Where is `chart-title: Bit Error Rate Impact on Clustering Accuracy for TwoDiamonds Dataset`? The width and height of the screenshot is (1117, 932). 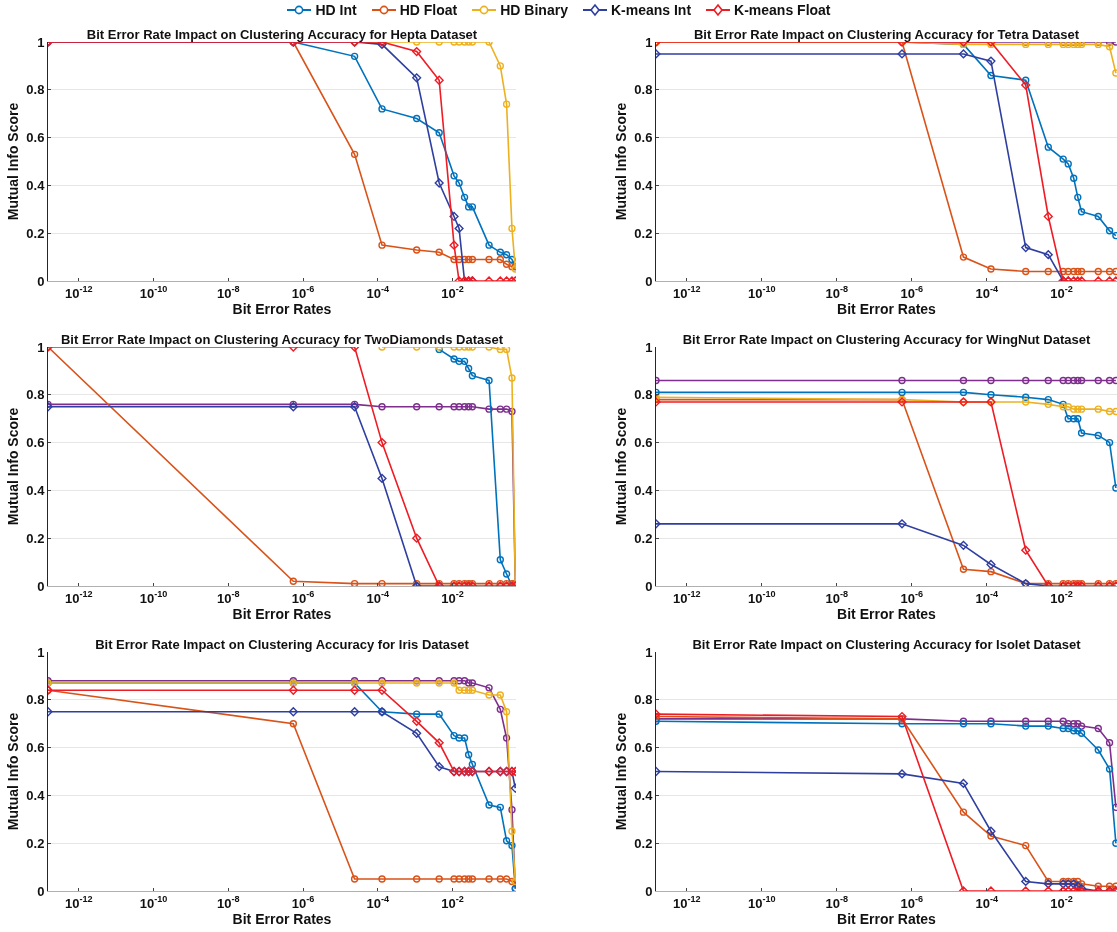 chart-title: Bit Error Rate Impact on Clustering Accuracy for TwoDiamonds Dataset is located at coordinates (282, 339).